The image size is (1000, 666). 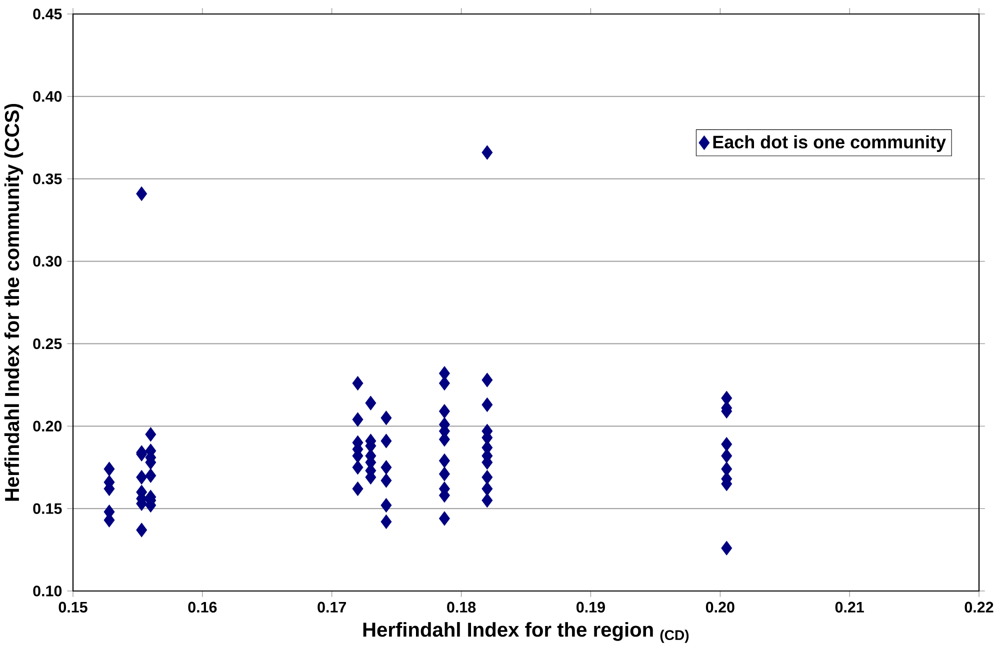 What do you see at coordinates (526, 632) in the screenshot?
I see `x-axis-title: Herfindahl Index for the region $_{(CD)}$` at bounding box center [526, 632].